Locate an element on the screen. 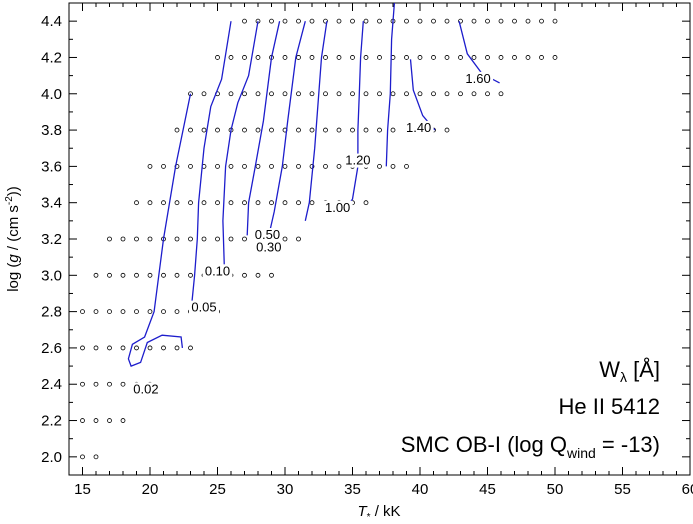 The image size is (693, 524). y-tick-label: 2.8 is located at coordinates (51, 312).